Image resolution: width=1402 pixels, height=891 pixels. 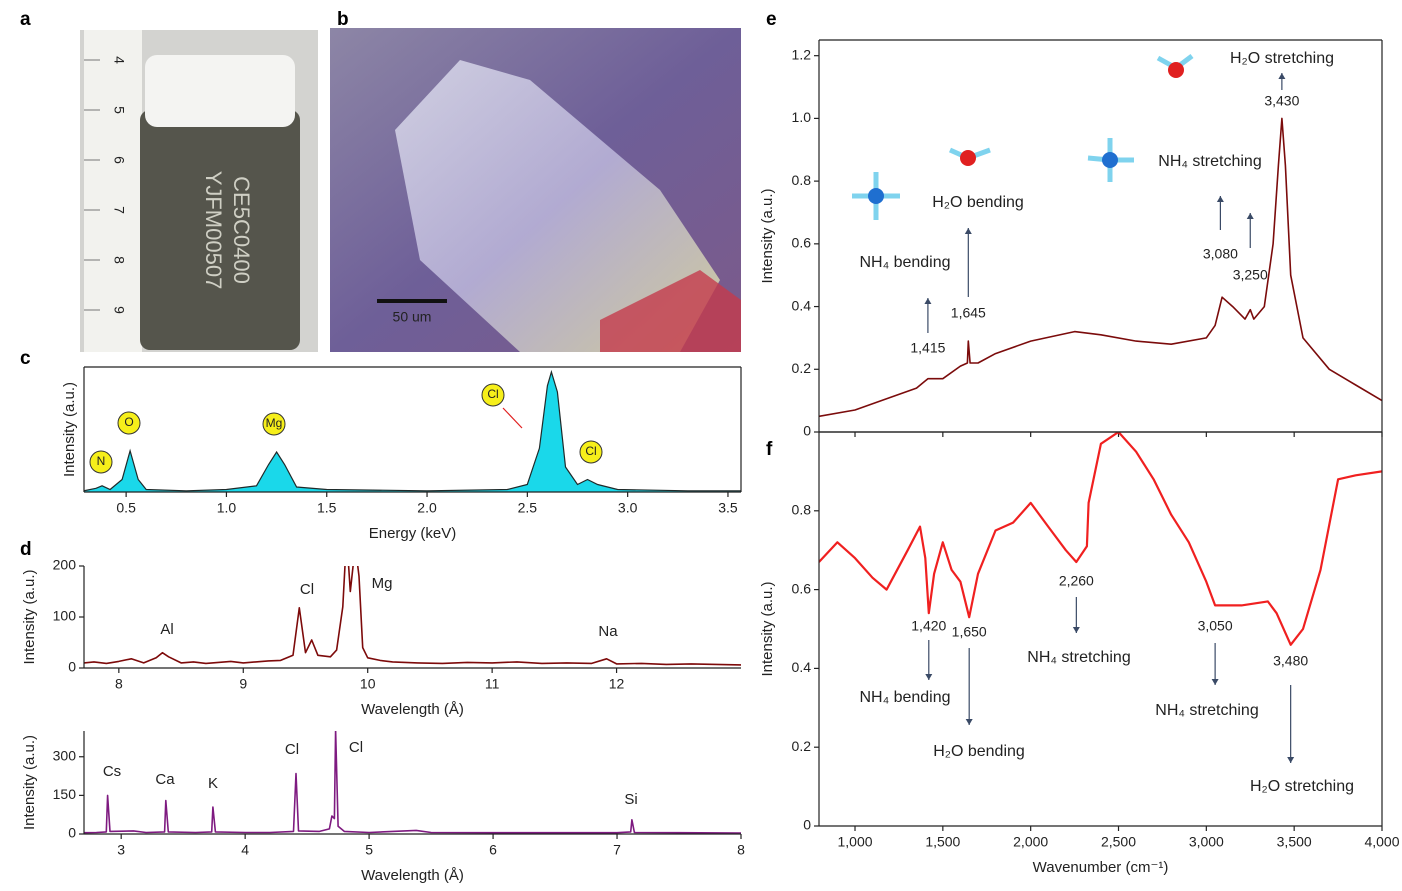 What do you see at coordinates (65, 755) in the screenshot?
I see `y-tick-label: 300` at bounding box center [65, 755].